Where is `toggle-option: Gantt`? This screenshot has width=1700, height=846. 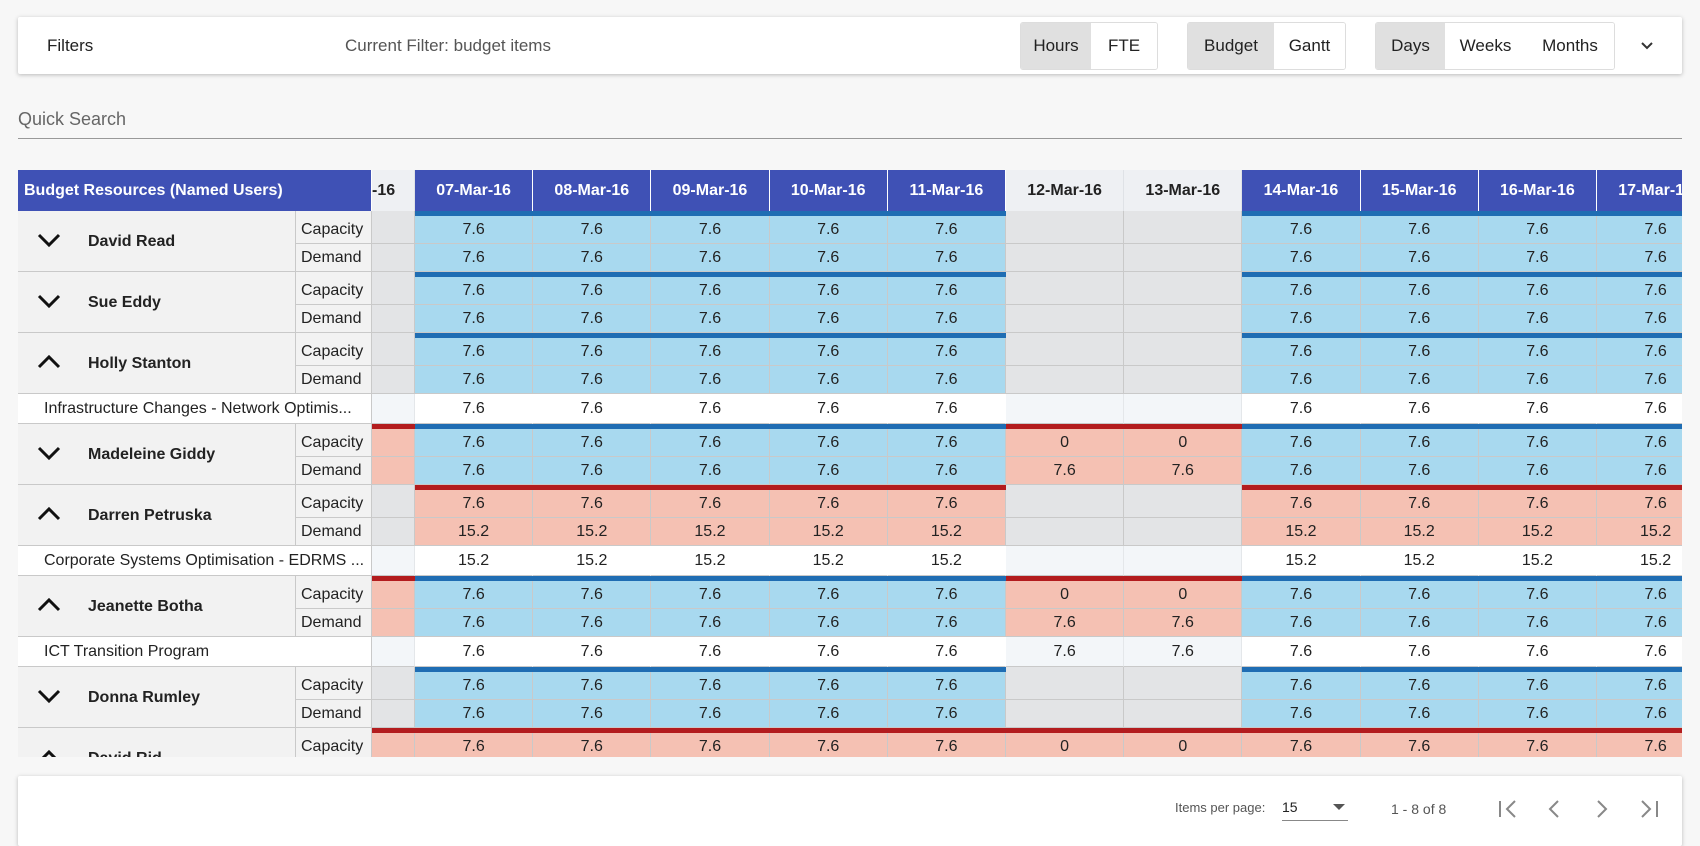 toggle-option: Gantt is located at coordinates (1309, 46).